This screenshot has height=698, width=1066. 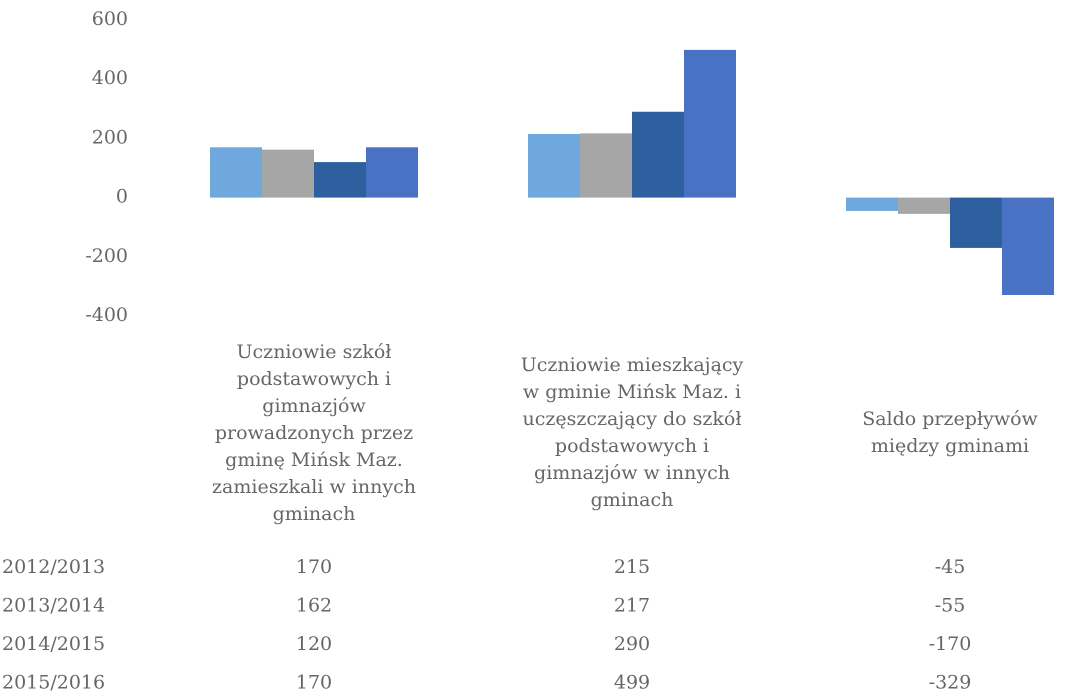 I want to click on legend-label: 2012/2013, so click(x=53, y=567).